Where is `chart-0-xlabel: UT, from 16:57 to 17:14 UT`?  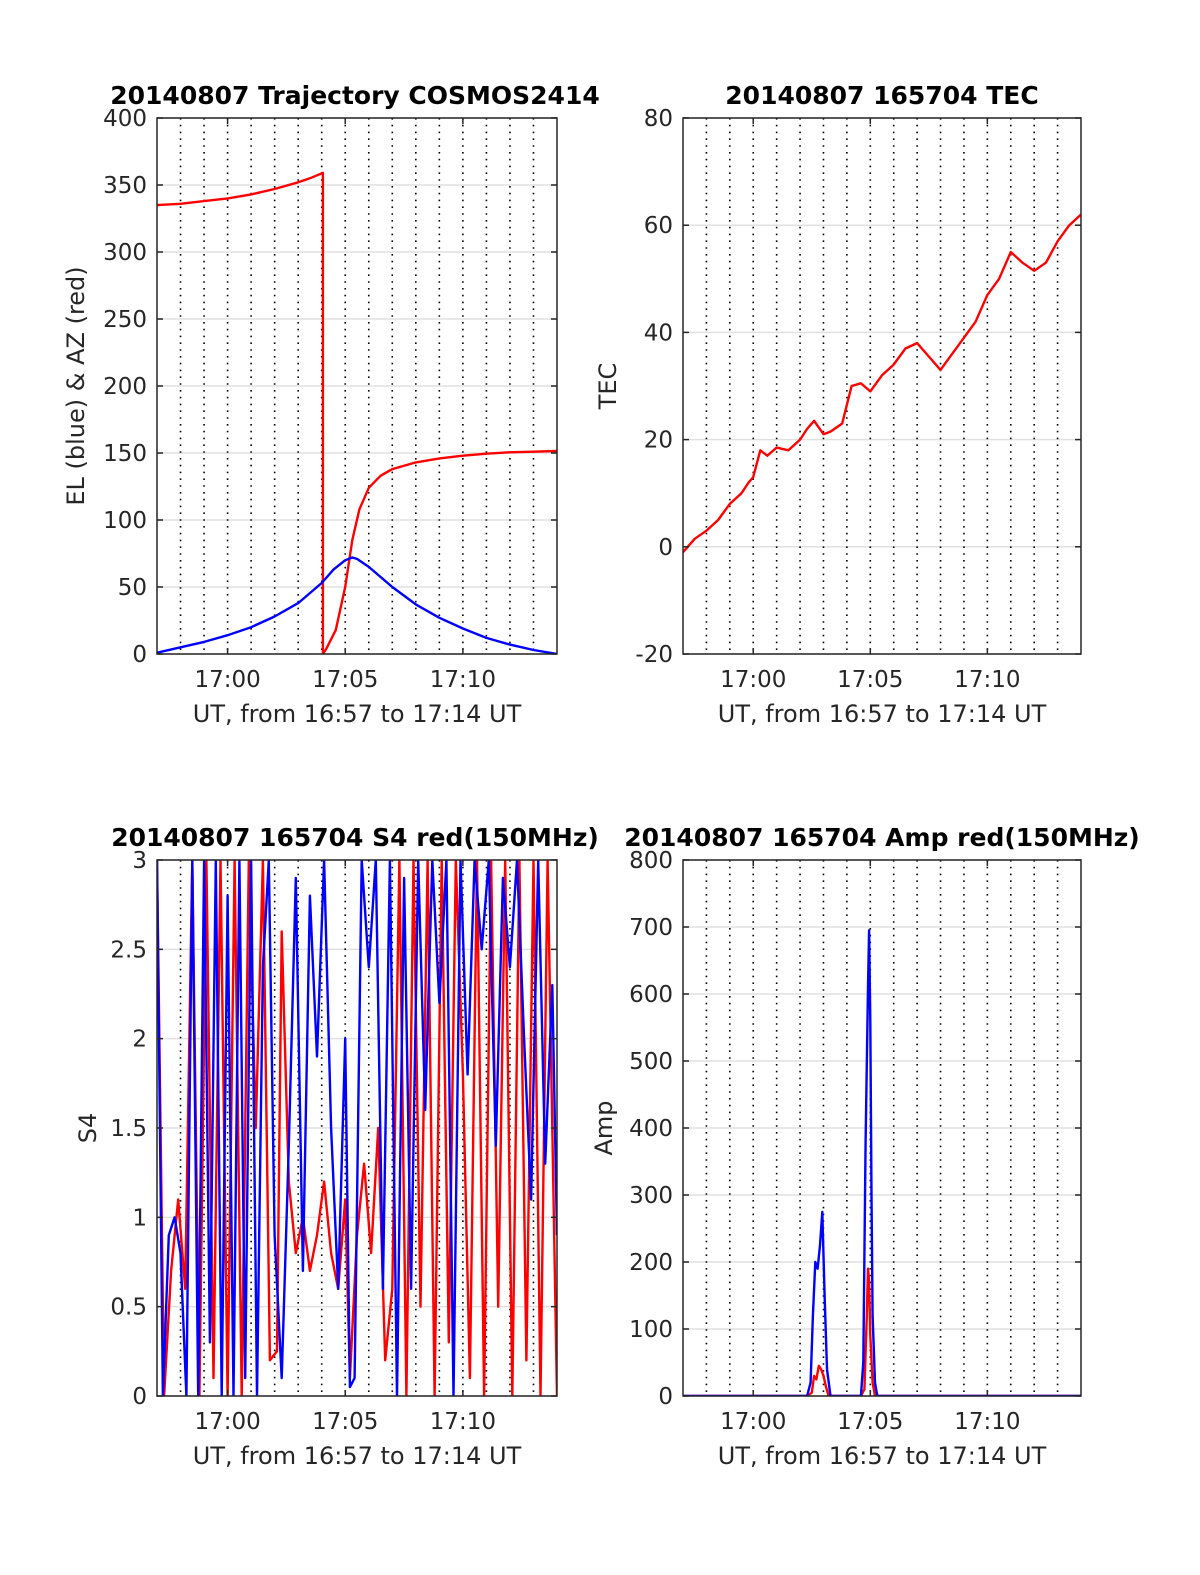
chart-0-xlabel: UT, from 16:57 to 17:14 UT is located at coordinates (357, 714).